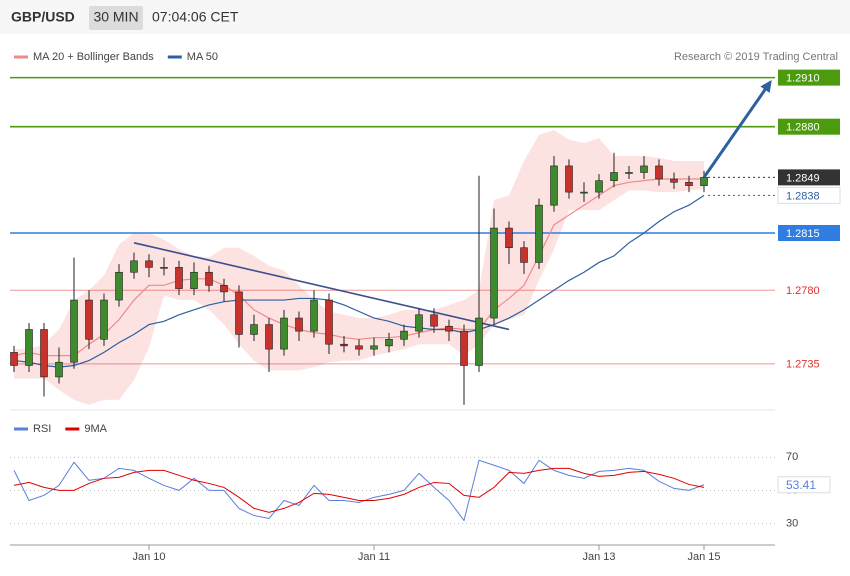 This screenshot has height=576, width=850. I want to click on legend-label: RSI, so click(42, 429).